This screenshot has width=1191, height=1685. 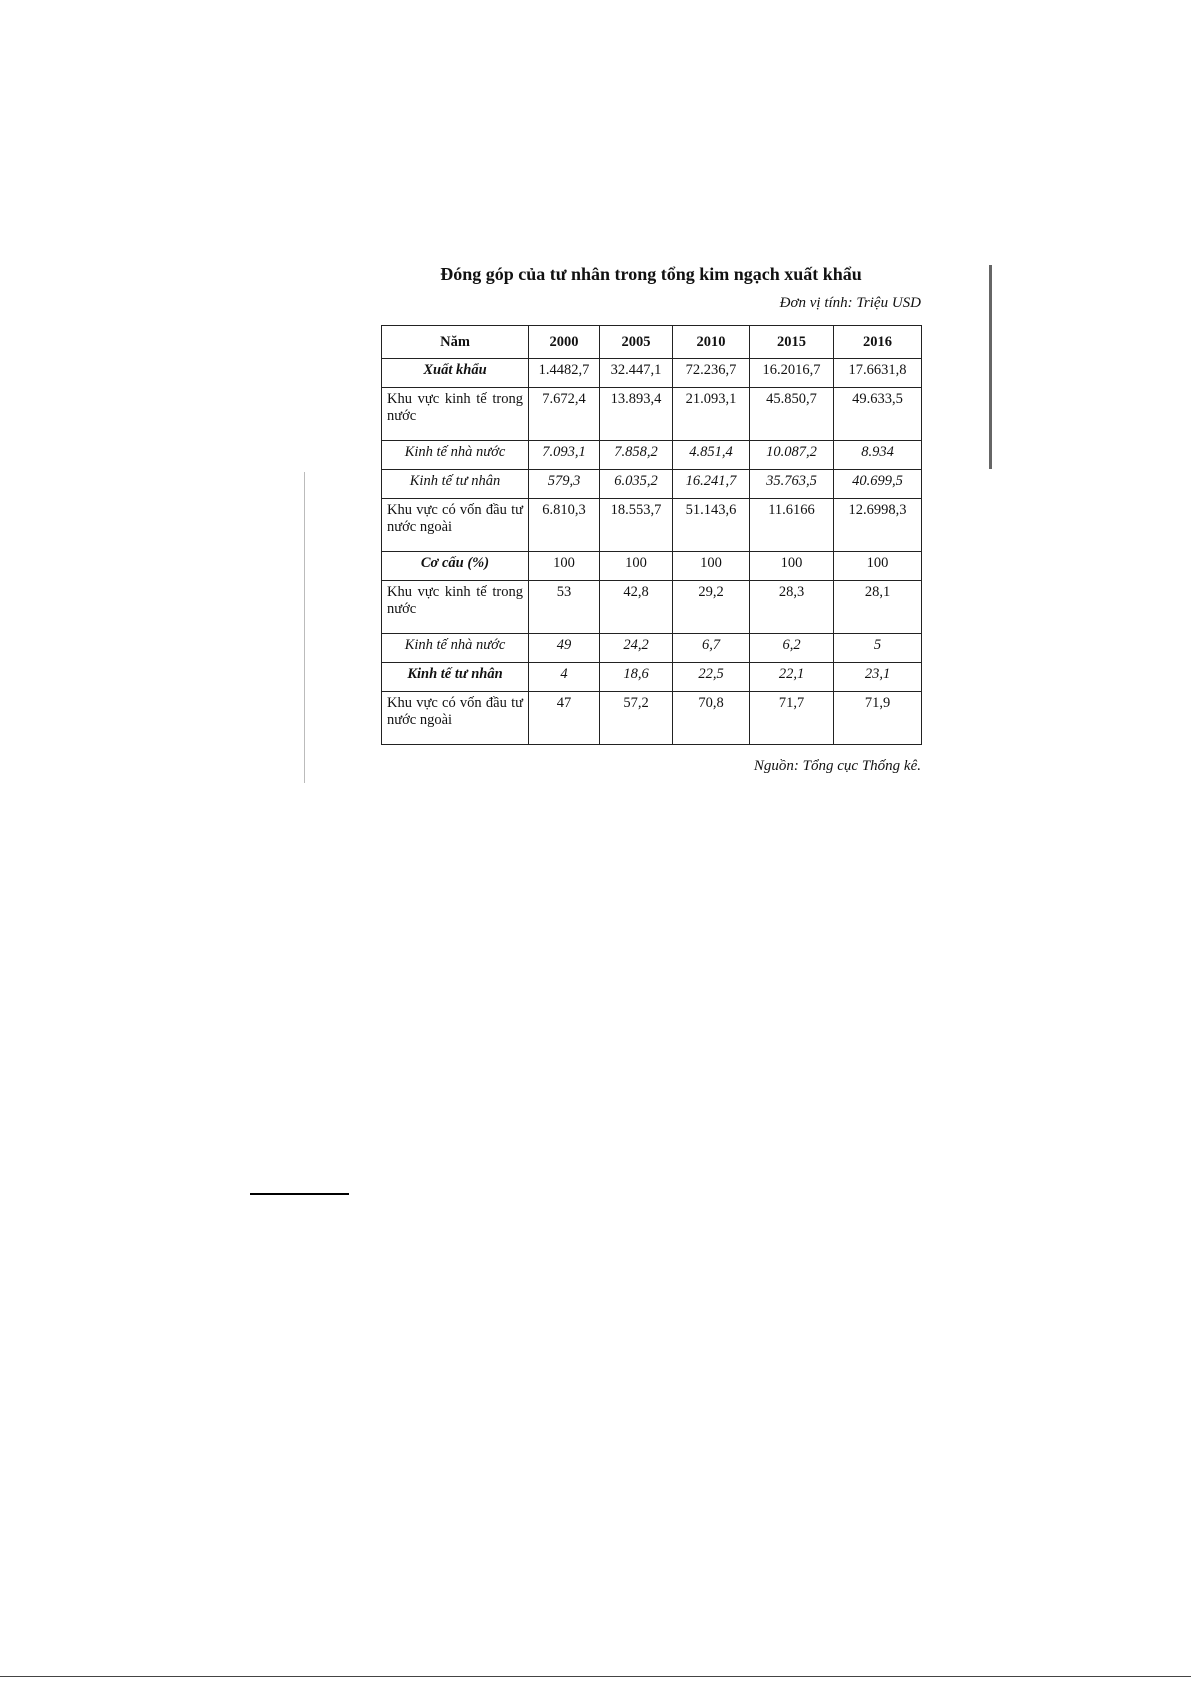 What do you see at coordinates (595, 1676) in the screenshot?
I see `page-edge` at bounding box center [595, 1676].